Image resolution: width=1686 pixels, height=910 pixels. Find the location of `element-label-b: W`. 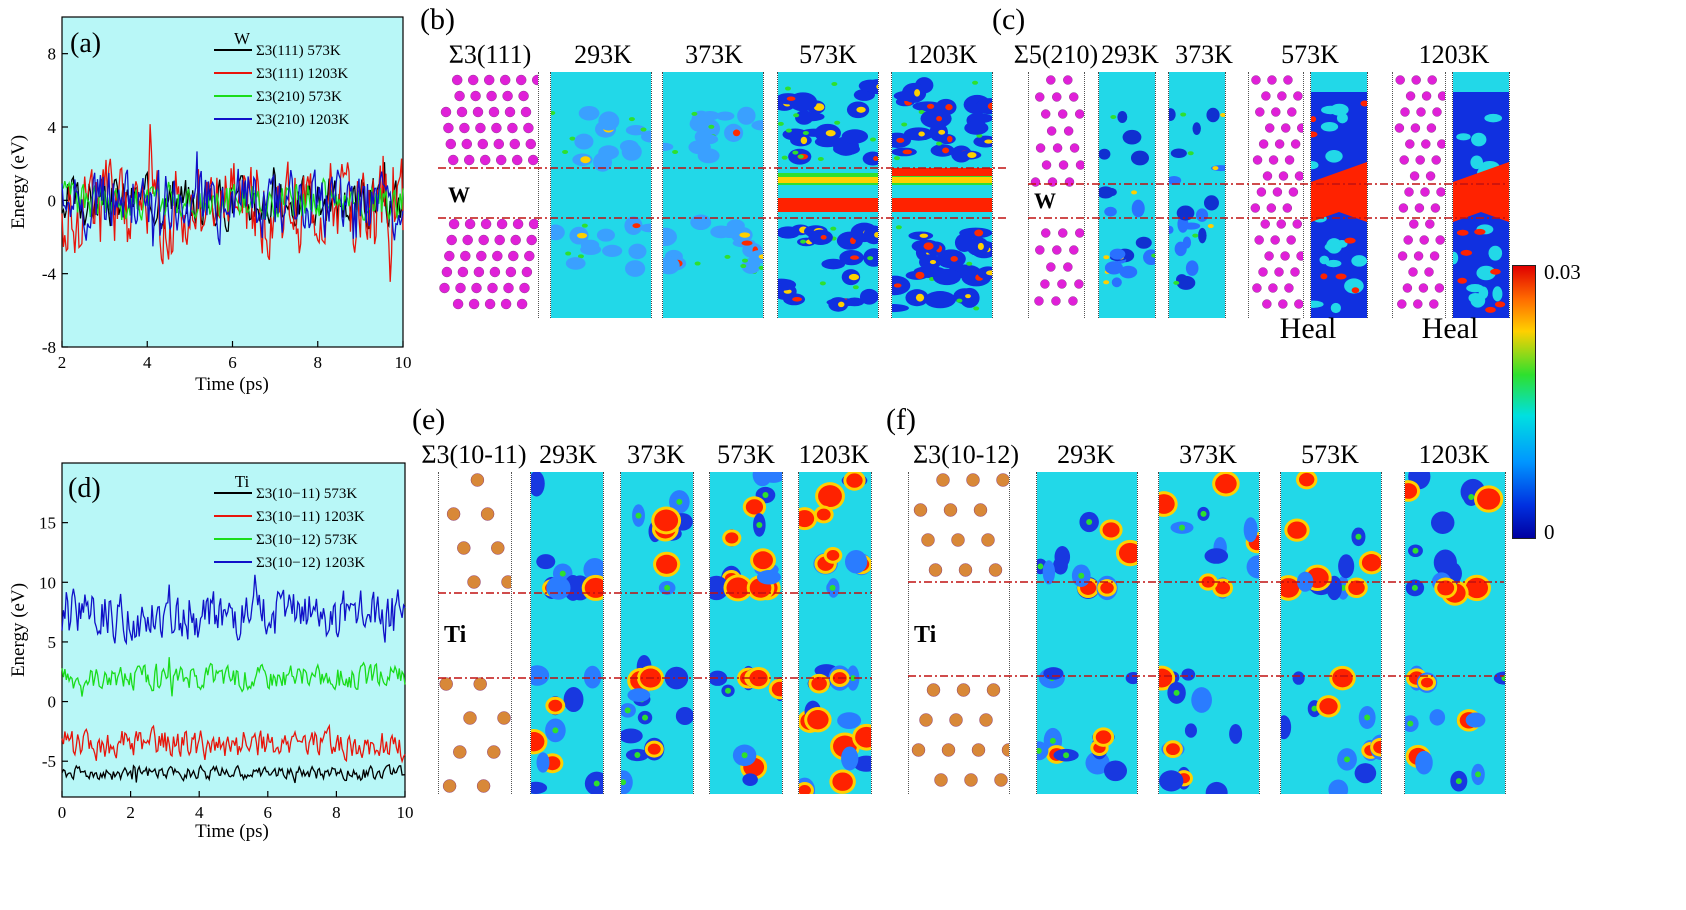

element-label-b: W is located at coordinates (459, 194).